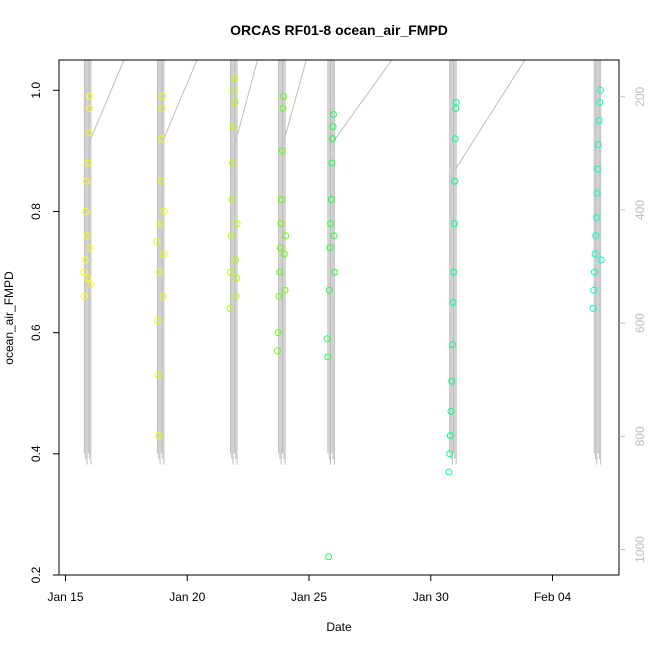  Describe the element at coordinates (187, 597) in the screenshot. I see `x-tick-label: Jan 20` at that location.